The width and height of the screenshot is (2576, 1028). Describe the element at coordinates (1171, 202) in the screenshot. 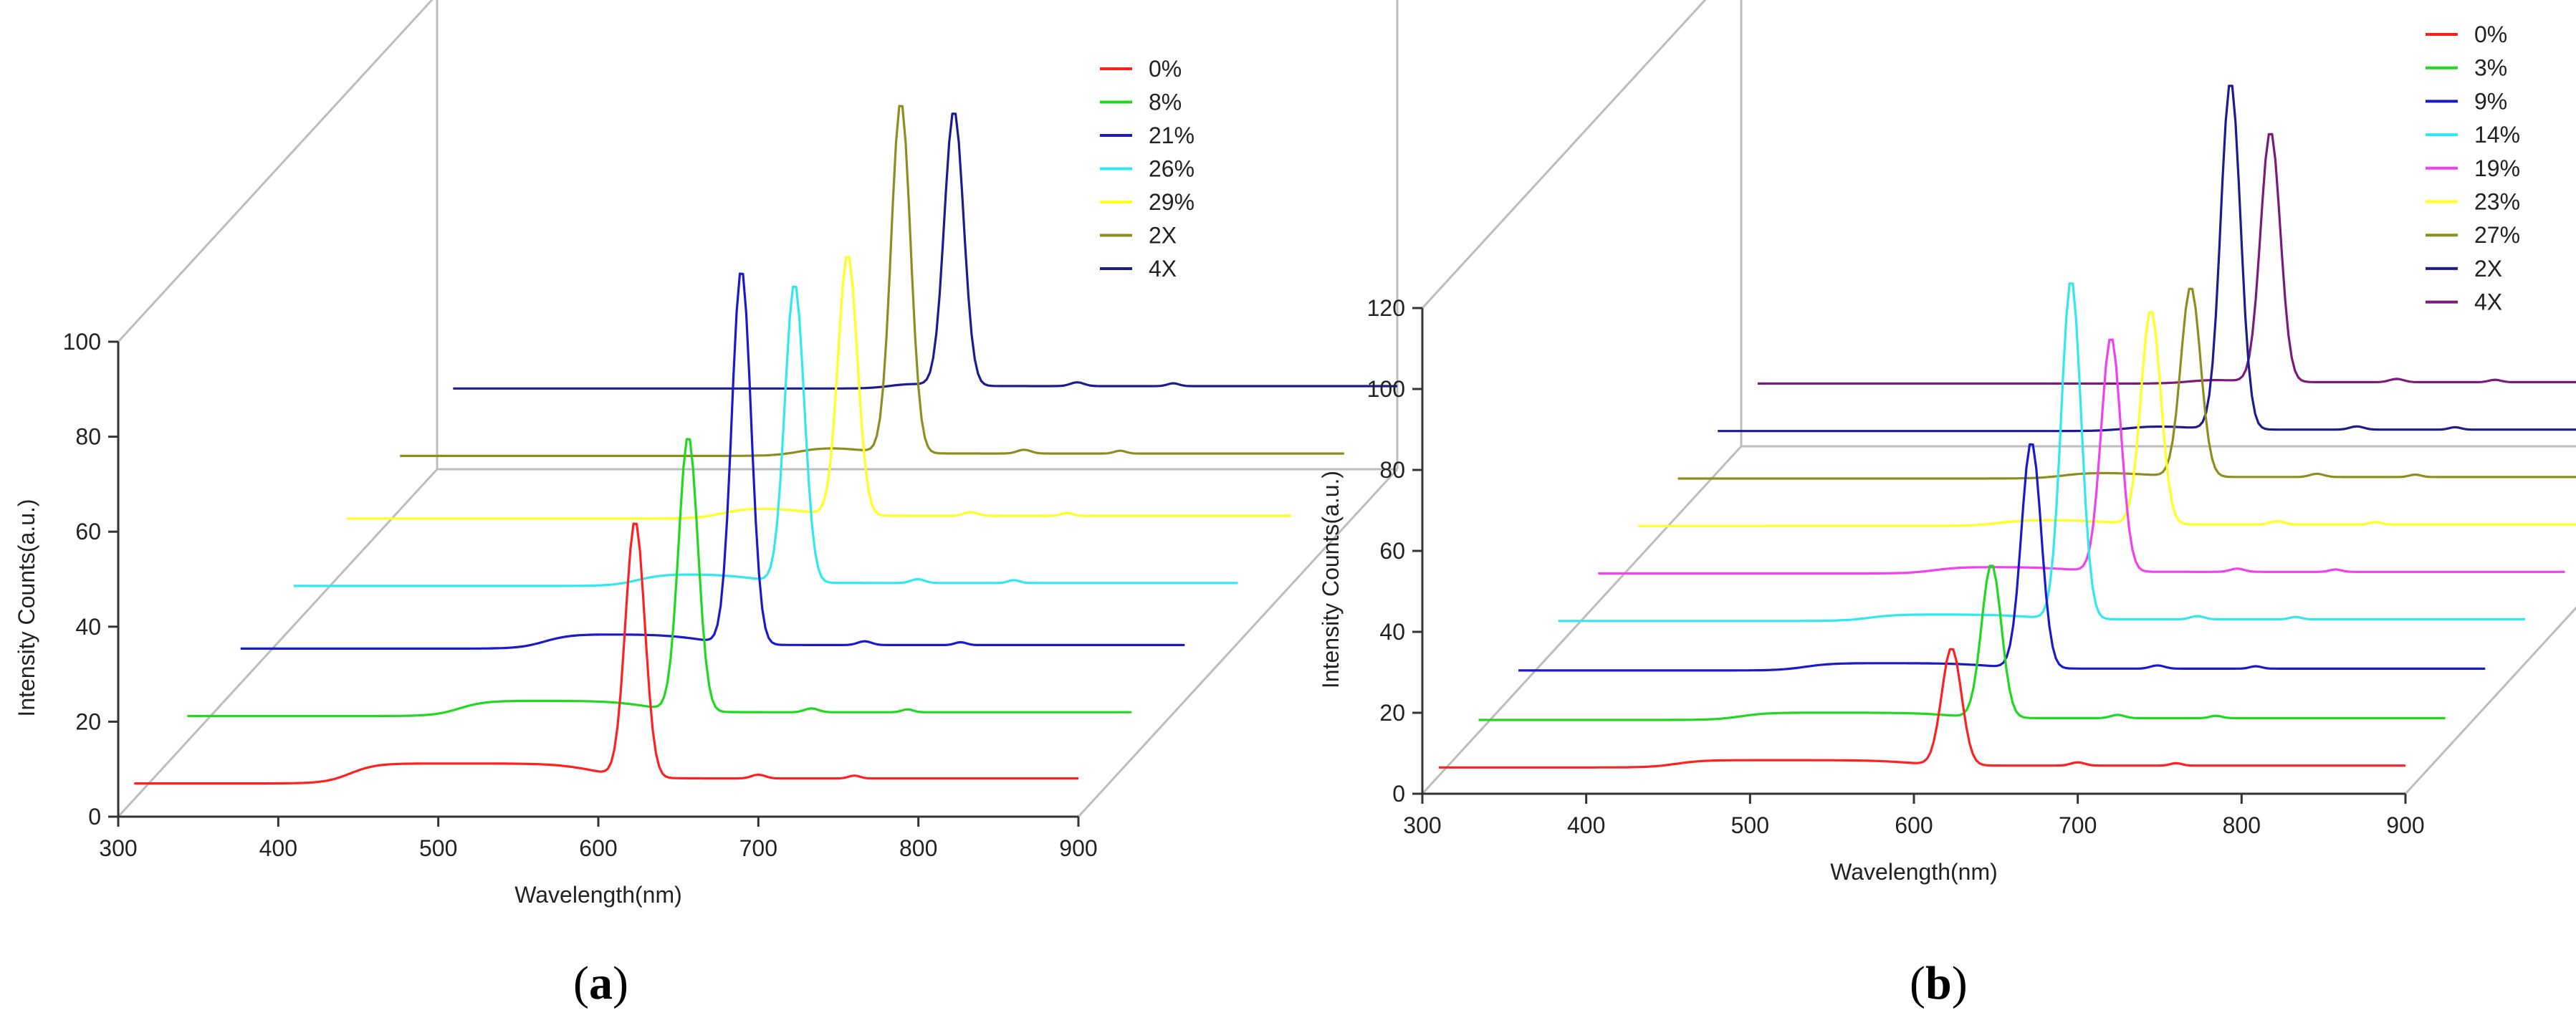

I see `legend-label: 29%` at that location.